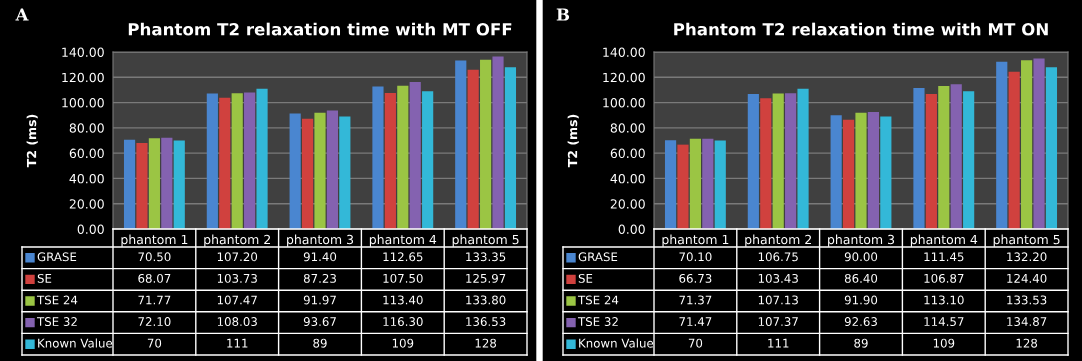  I want to click on y-tick-label: 100.00, so click(624, 103).